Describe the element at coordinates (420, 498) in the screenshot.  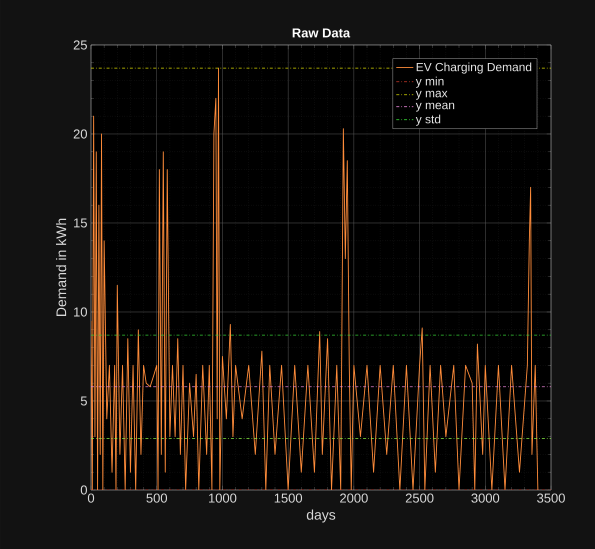
I see `x-tick-label: 2500` at that location.